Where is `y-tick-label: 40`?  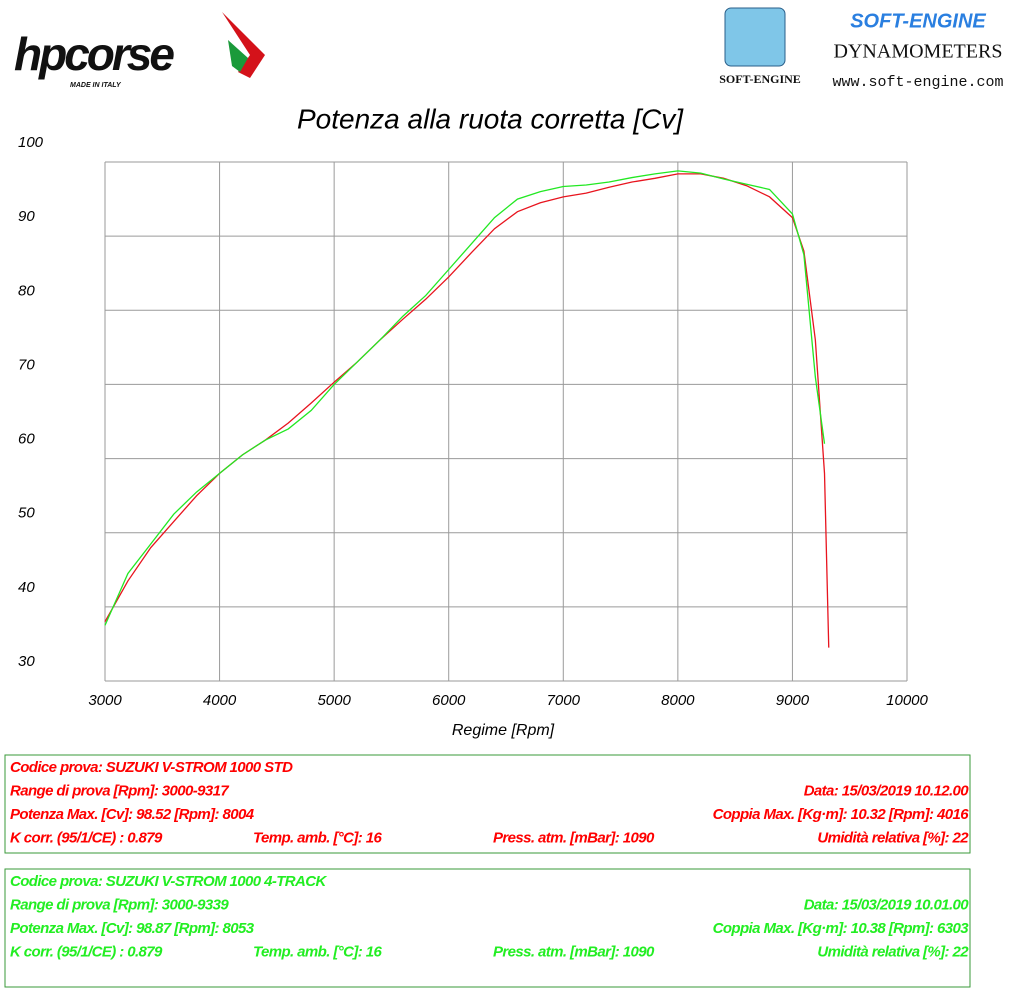
y-tick-label: 40 is located at coordinates (26, 587).